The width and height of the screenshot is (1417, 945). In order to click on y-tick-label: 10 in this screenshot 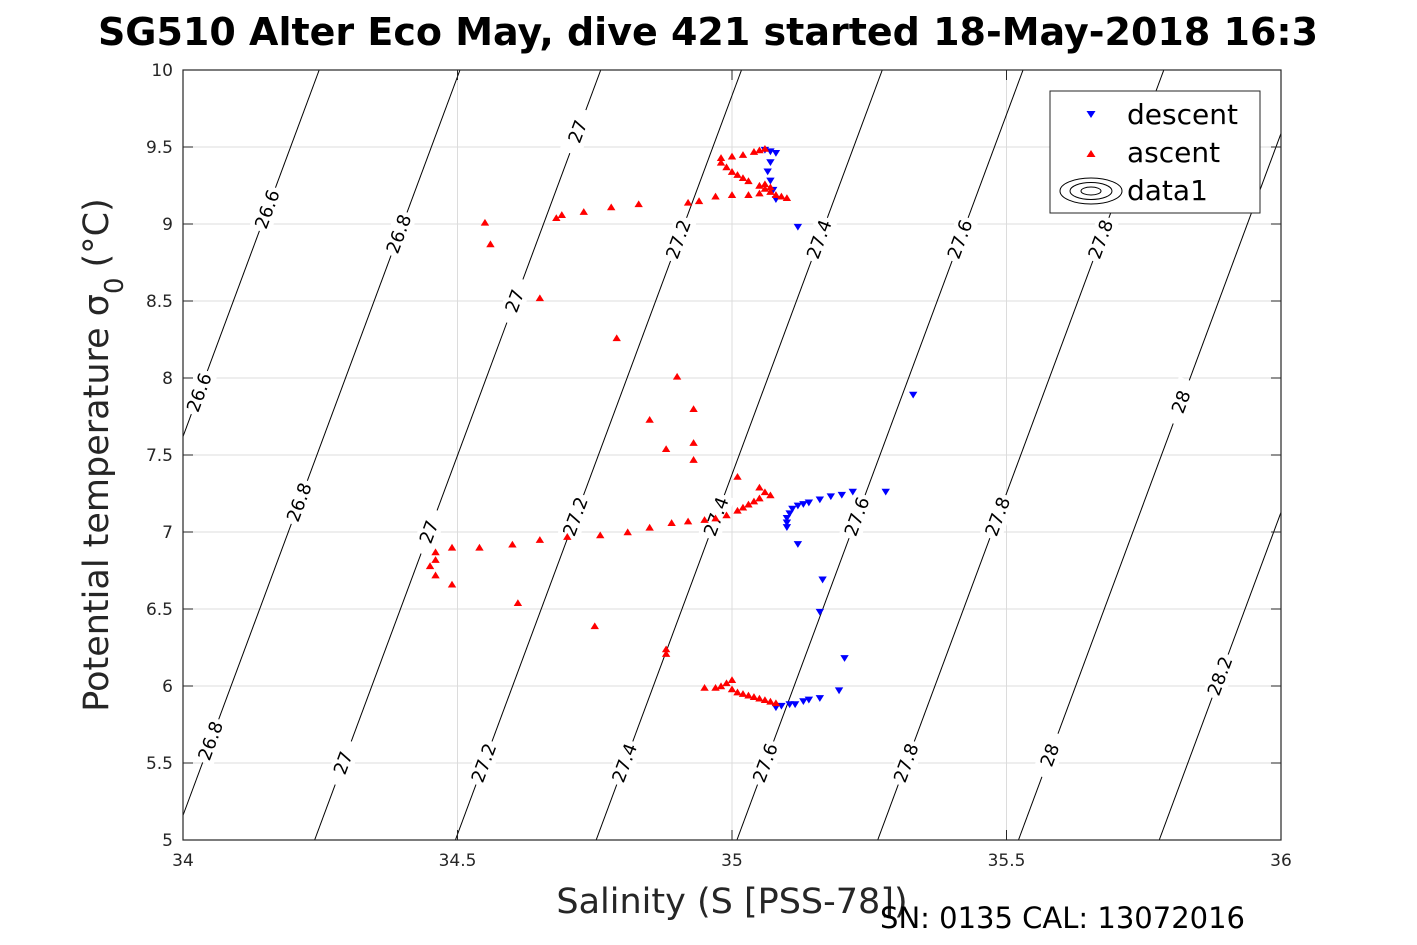, I will do `click(162, 71)`.